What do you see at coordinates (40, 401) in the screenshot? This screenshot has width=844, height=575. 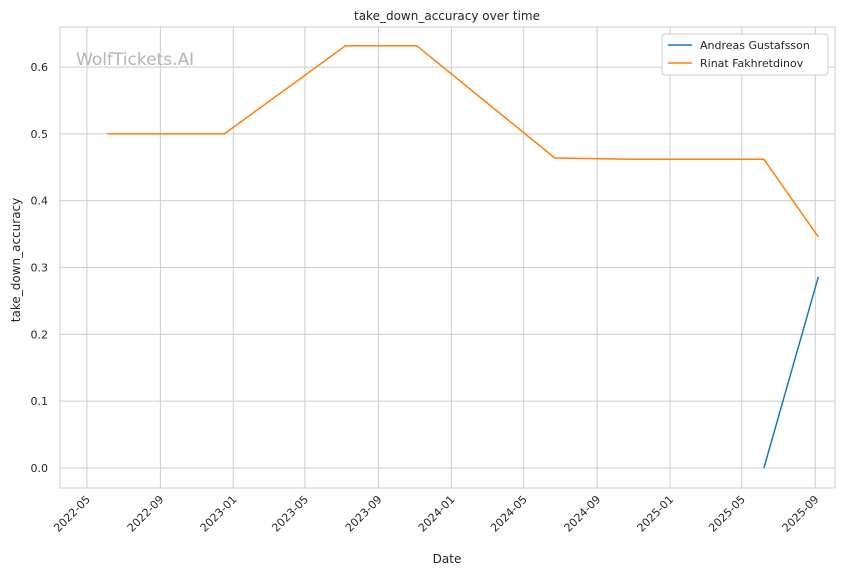 I see `y-tick-label: 0.1` at bounding box center [40, 401].